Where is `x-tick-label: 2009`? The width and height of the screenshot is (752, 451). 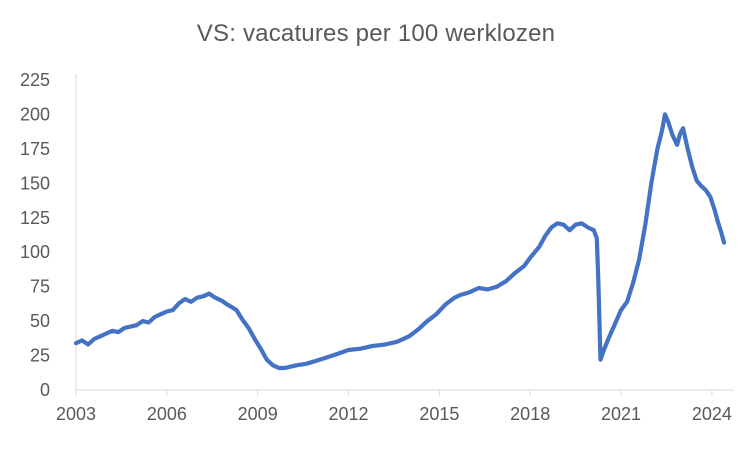 x-tick-label: 2009 is located at coordinates (258, 414).